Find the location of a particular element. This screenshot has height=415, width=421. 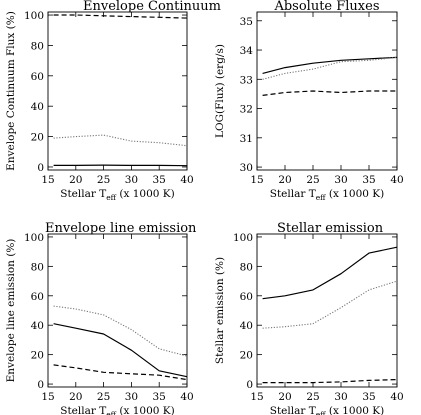

chart-title: Absolute Fluxes is located at coordinates (326, 7).